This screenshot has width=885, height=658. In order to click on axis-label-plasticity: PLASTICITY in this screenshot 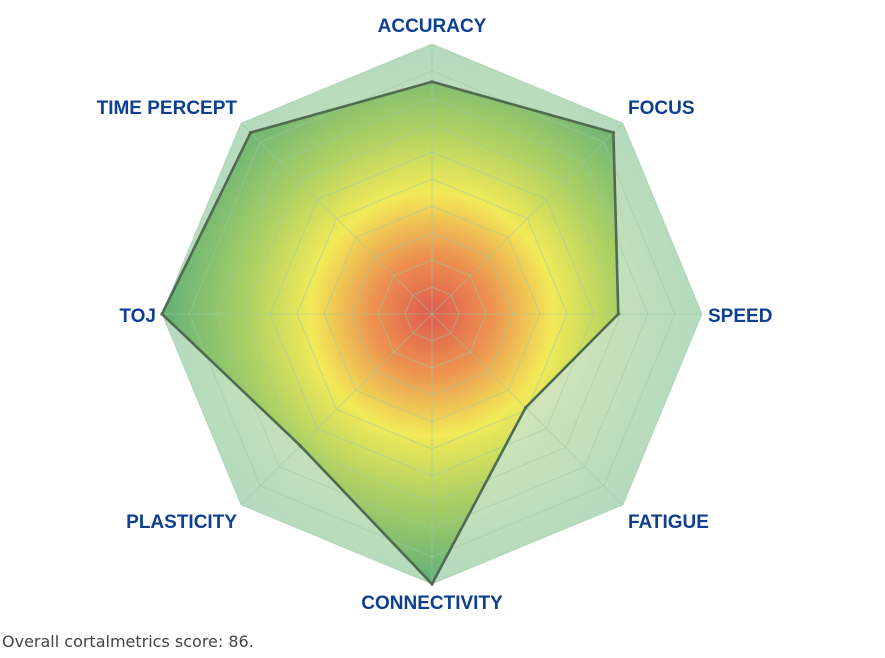, I will do `click(181, 522)`.